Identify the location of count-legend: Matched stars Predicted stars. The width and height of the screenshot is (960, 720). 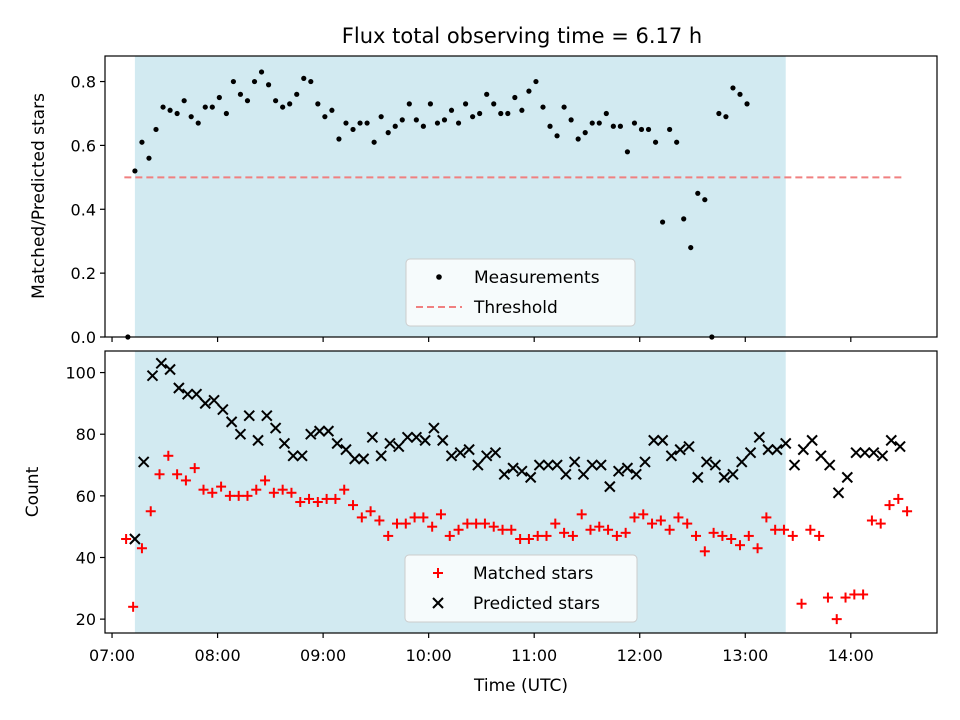
(521, 588).